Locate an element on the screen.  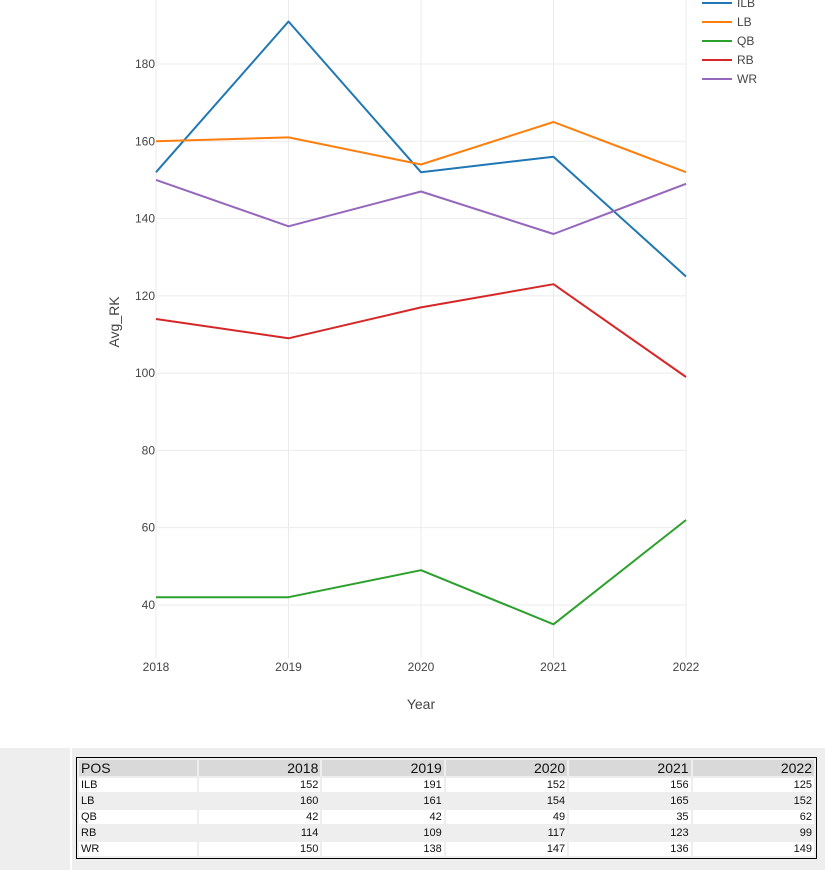
cell-value: 99 is located at coordinates (753, 833).